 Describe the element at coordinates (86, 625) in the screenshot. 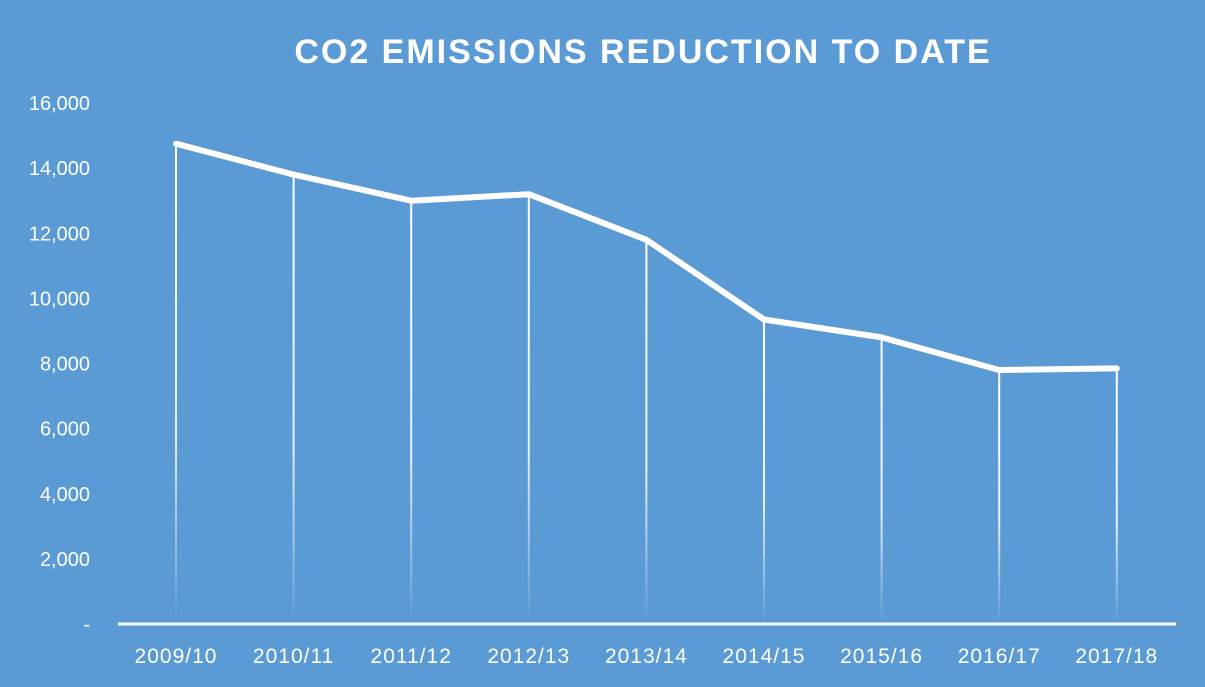

I see `y-tick-label: -` at that location.